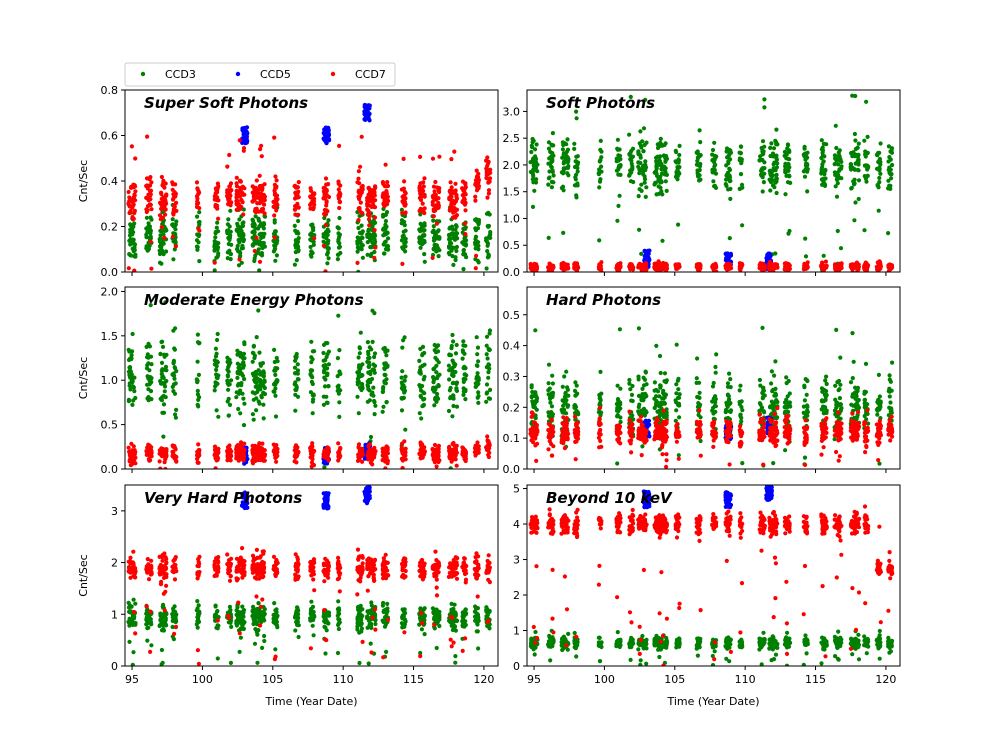  What do you see at coordinates (247, 459) in the screenshot?
I see `point-ccd5` at bounding box center [247, 459].